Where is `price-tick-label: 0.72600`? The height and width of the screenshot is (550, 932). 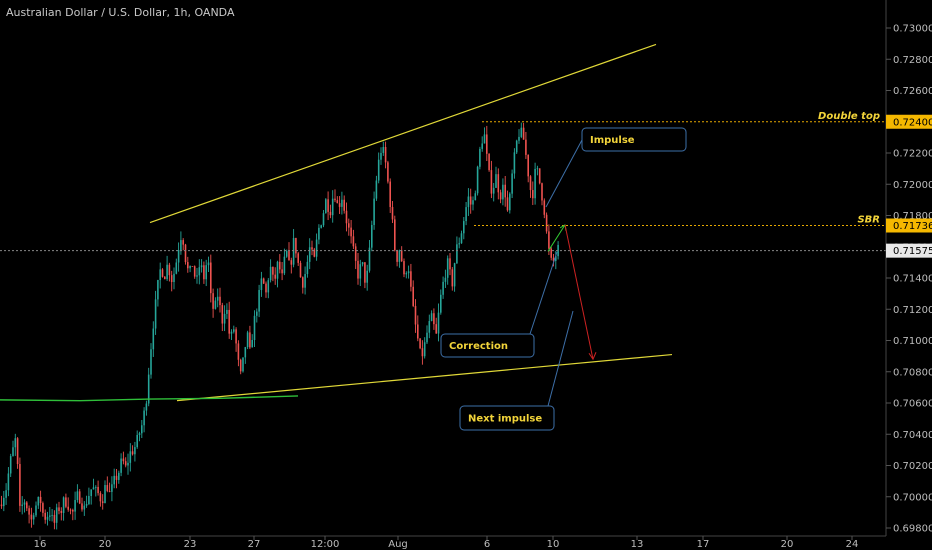 price-tick-label: 0.72600 is located at coordinates (912, 91).